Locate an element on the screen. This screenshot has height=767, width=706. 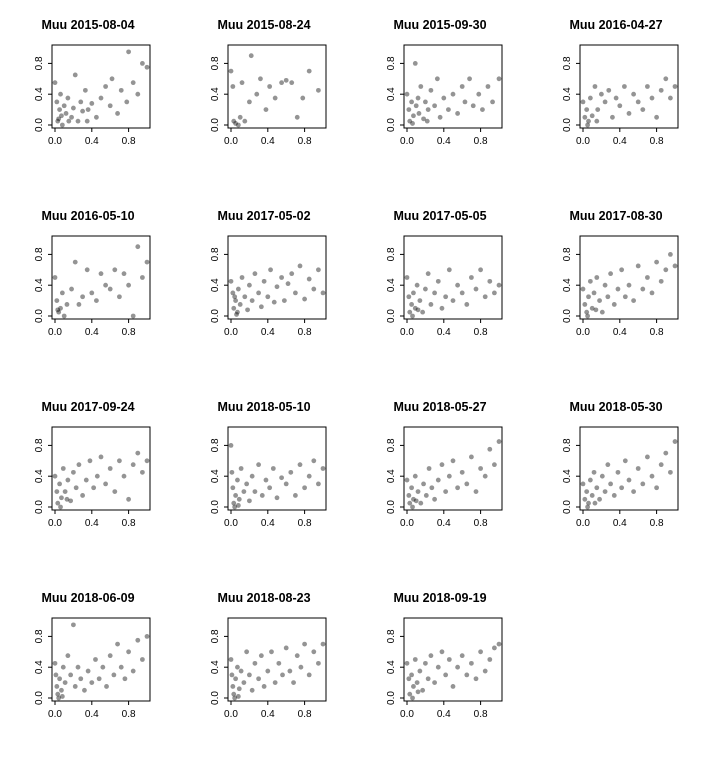
y-tick-label: 0.0 is located at coordinates (39, 316).